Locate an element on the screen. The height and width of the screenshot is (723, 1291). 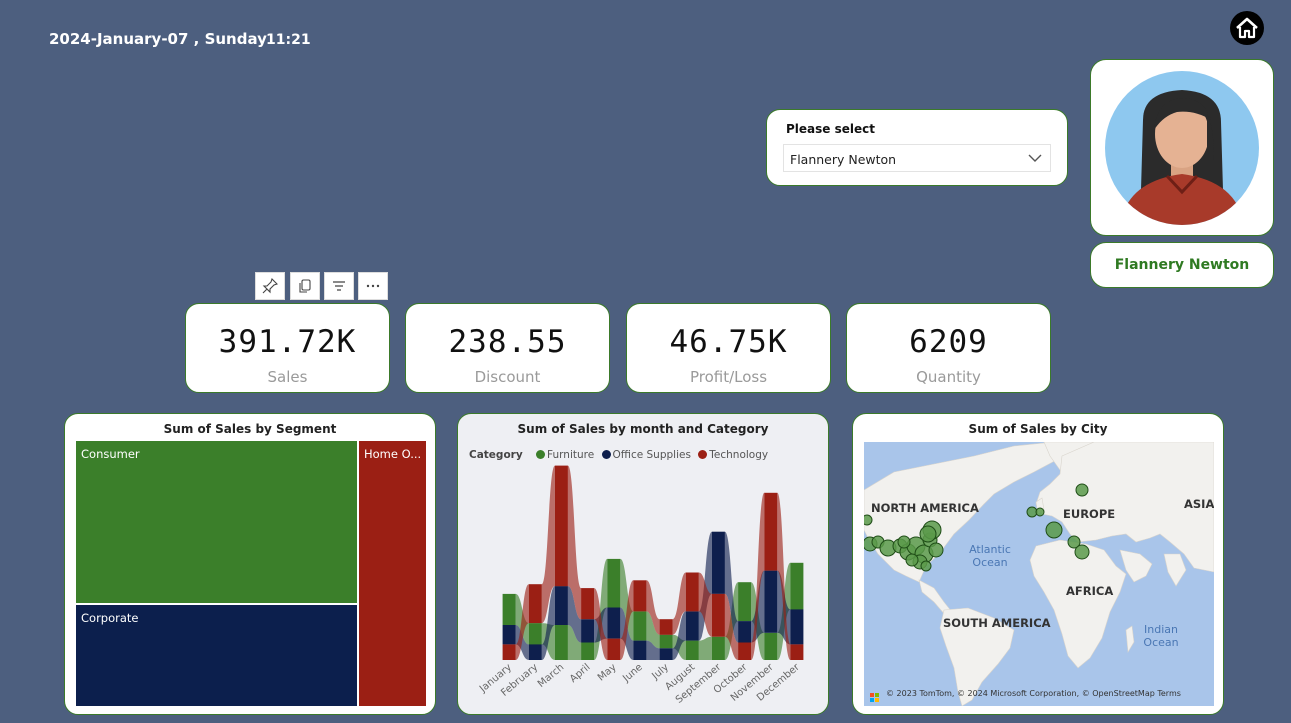
kpi-sales-card: 391.72K Sales is located at coordinates (287, 348).